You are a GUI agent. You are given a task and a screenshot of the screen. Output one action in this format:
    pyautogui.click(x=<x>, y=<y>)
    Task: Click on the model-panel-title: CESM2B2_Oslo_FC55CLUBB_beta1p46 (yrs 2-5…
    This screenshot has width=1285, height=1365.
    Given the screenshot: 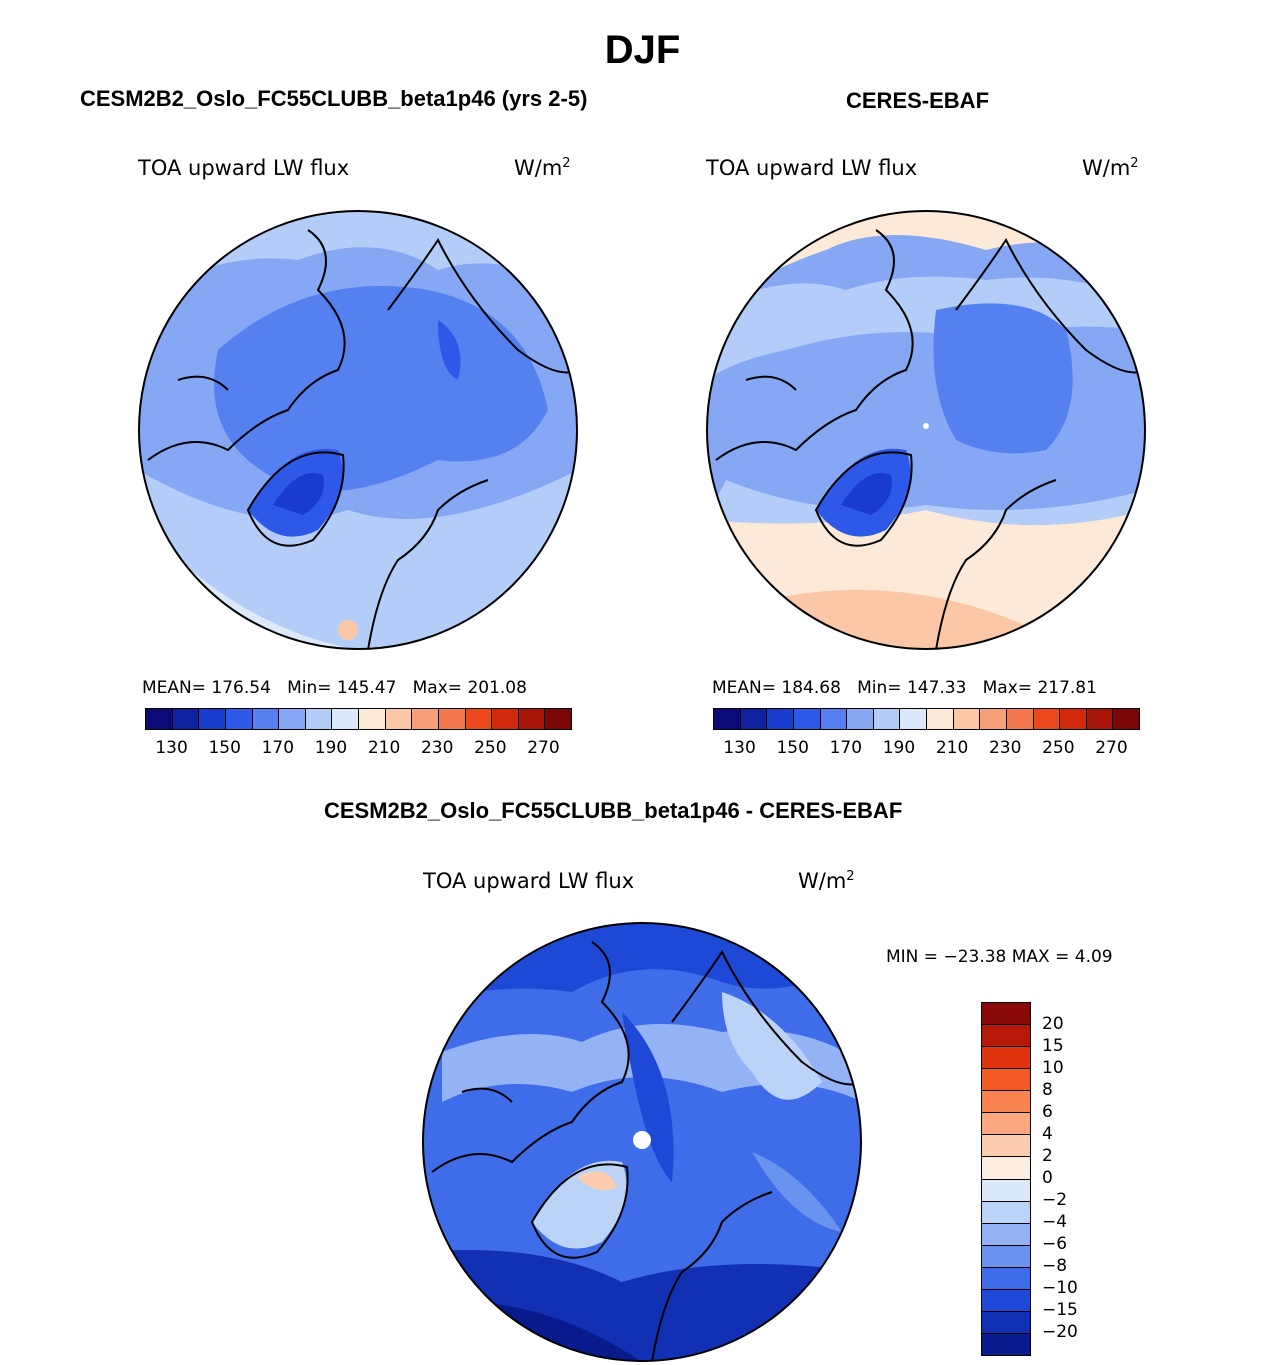 What is the action you would take?
    pyautogui.click(x=334, y=98)
    